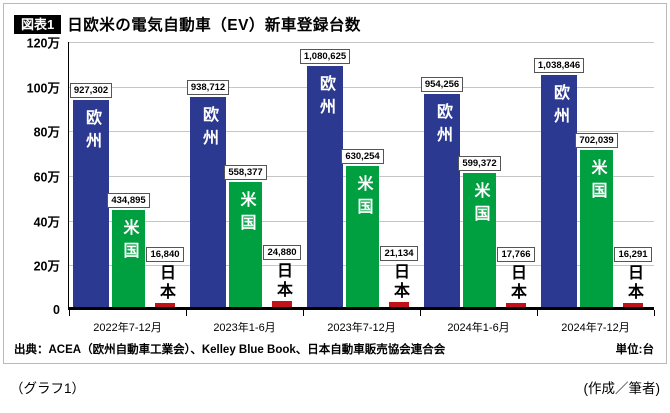 The height and width of the screenshot is (413, 670). Describe the element at coordinates (46, 132) in the screenshot. I see `y-axis-tick-label: 80万` at that location.